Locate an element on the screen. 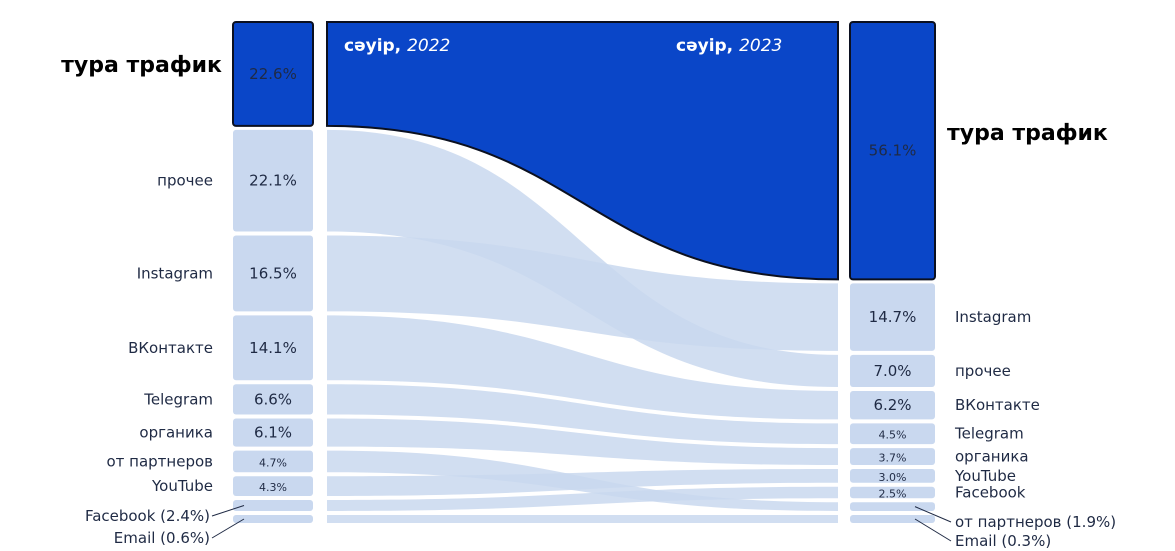 The height and width of the screenshot is (551, 1175). left-label-other: прочее is located at coordinates (185, 181).